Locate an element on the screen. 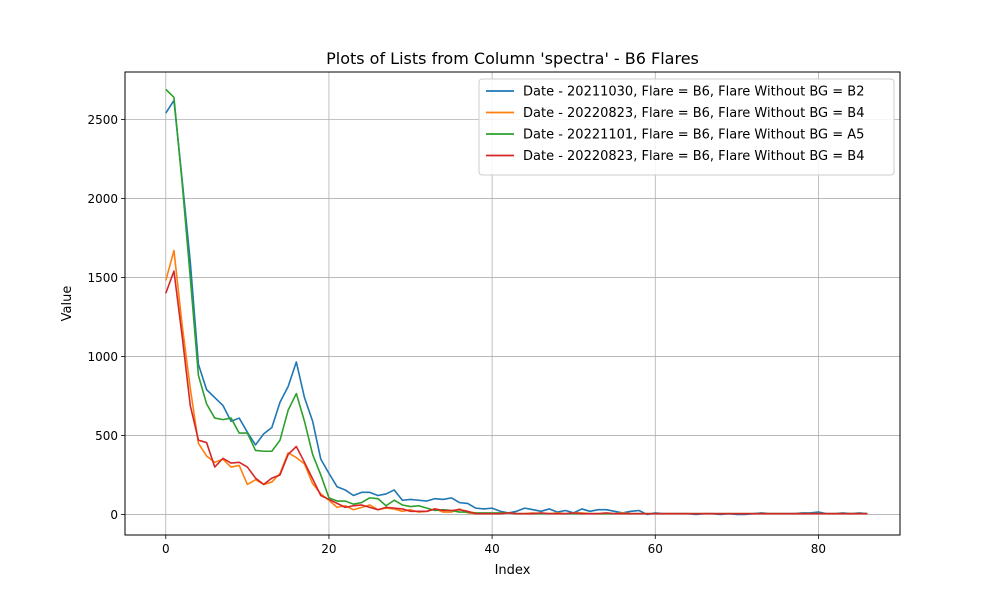 The image size is (1000, 600). legend-box is located at coordinates (686, 127).